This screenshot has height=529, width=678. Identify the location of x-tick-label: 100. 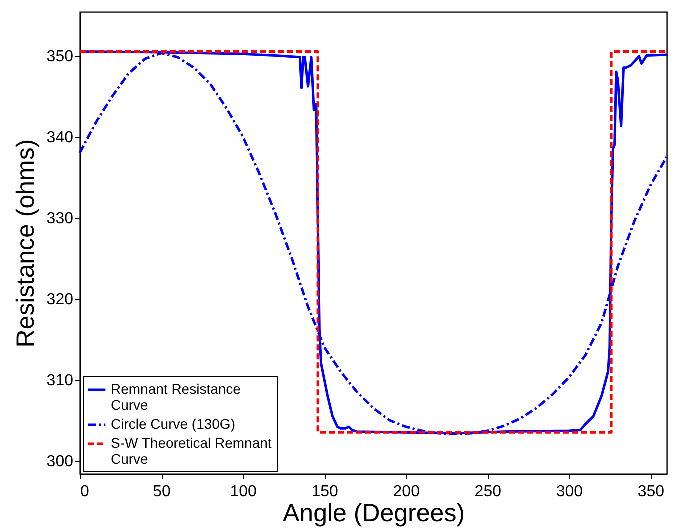
(243, 492).